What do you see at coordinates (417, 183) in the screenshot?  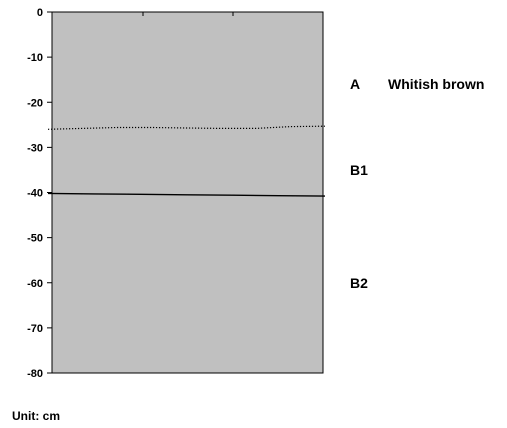 I see `horizon-labels: A Whitish brown B1 B2` at bounding box center [417, 183].